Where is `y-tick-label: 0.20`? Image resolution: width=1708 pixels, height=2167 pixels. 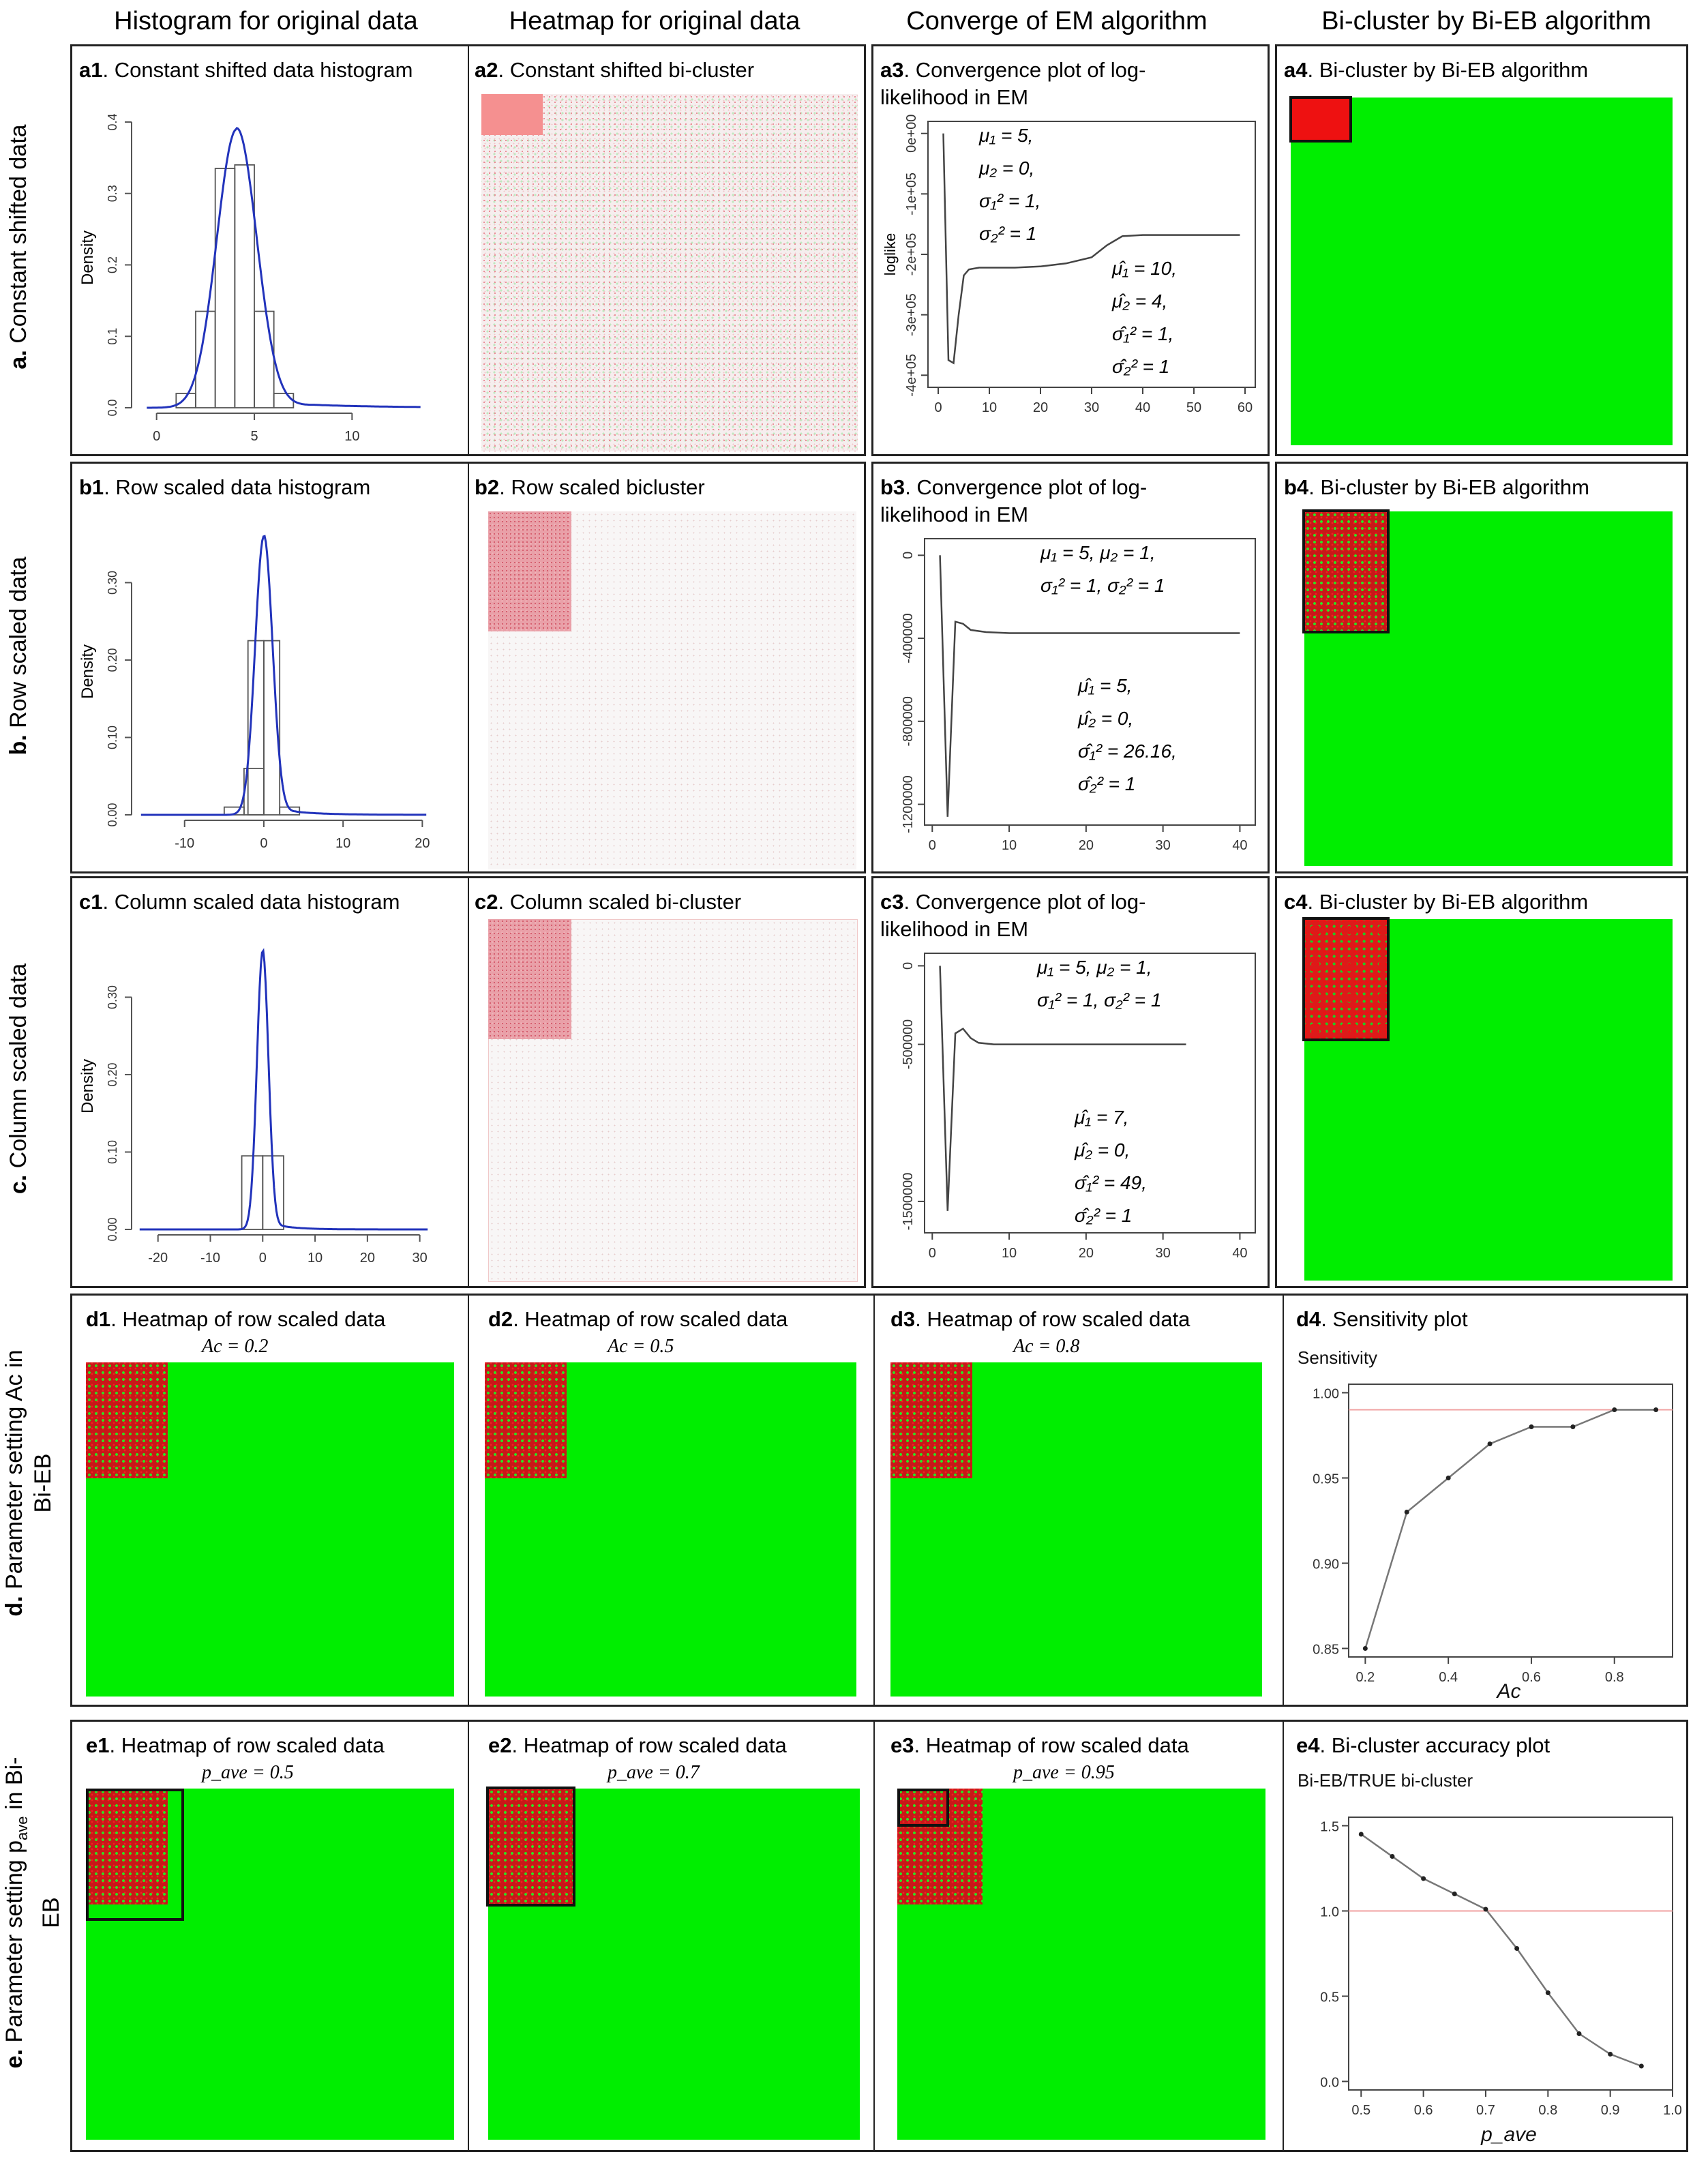 y-tick-label: 0.20 is located at coordinates (112, 660).